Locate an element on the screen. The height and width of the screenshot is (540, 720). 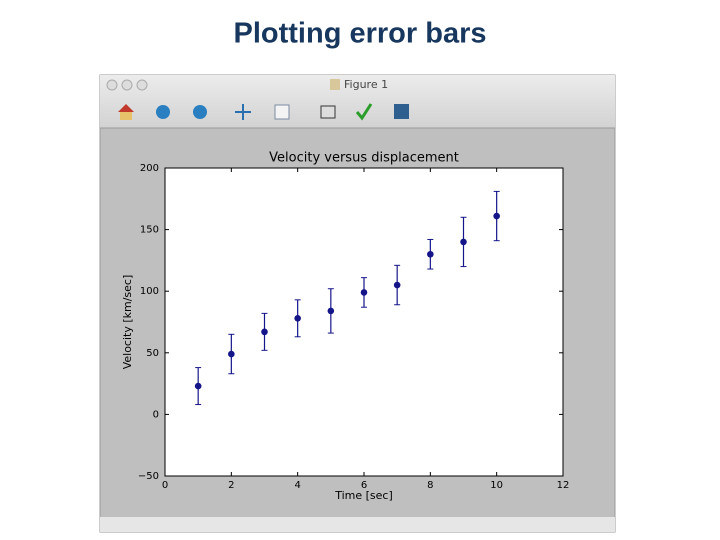
back-button is located at coordinates (163, 112).